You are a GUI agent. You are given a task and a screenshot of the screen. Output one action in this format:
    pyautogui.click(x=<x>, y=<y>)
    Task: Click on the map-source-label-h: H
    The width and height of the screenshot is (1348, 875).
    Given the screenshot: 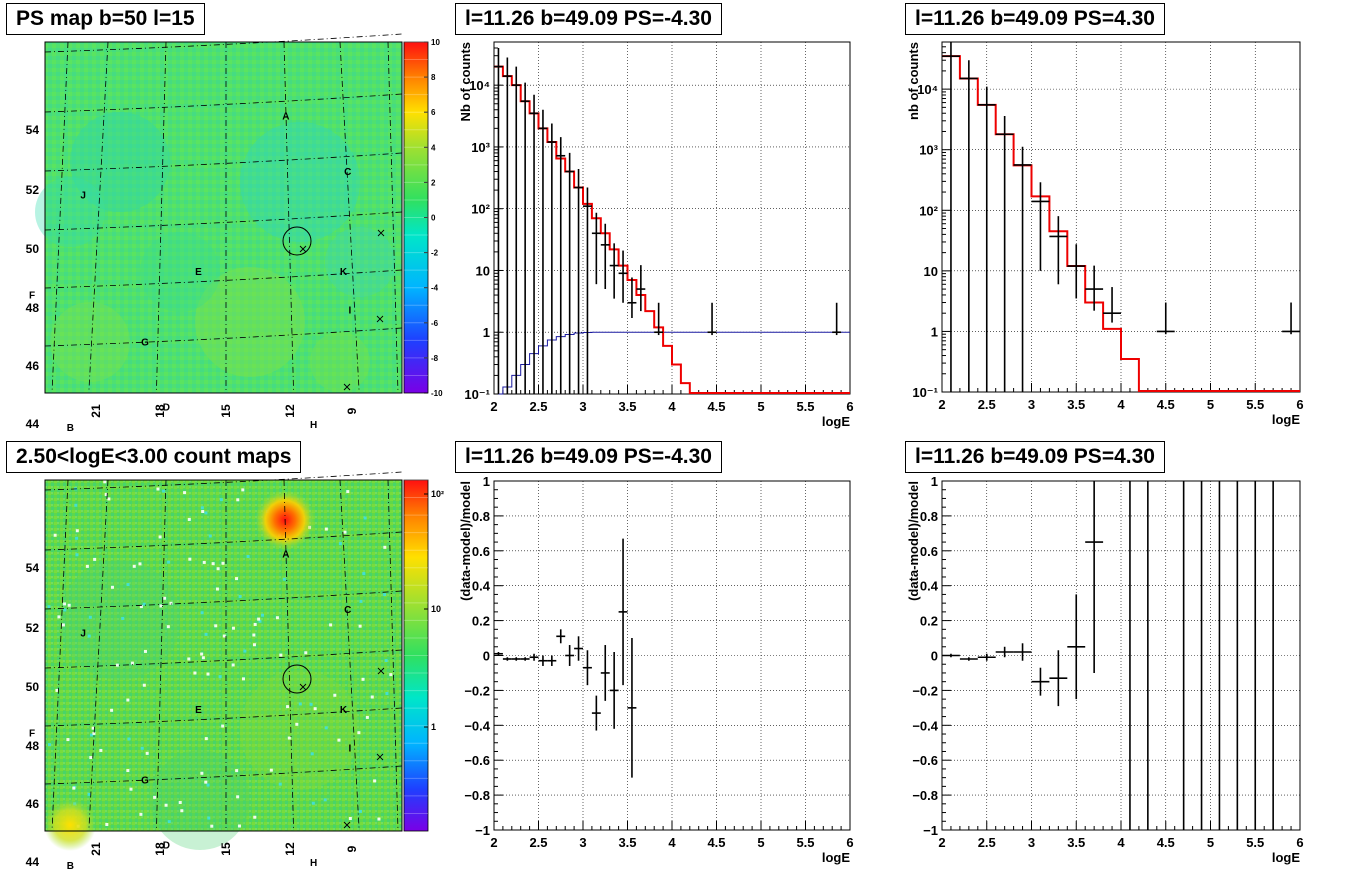 What is the action you would take?
    pyautogui.click(x=313, y=863)
    